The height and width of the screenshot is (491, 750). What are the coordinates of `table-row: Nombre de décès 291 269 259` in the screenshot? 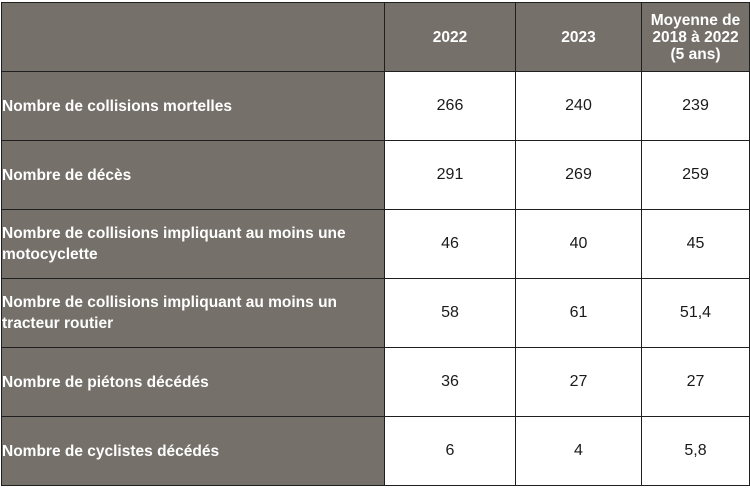 It's located at (375, 175).